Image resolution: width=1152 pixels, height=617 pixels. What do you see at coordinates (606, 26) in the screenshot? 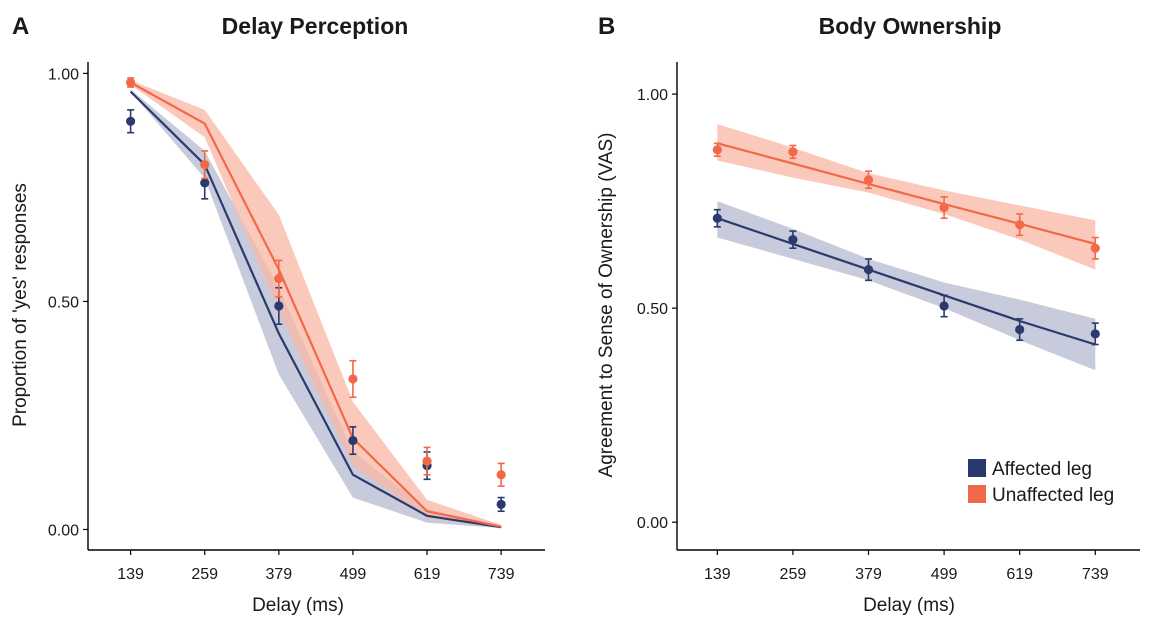
I see `panel-b-letter: B` at bounding box center [606, 26].